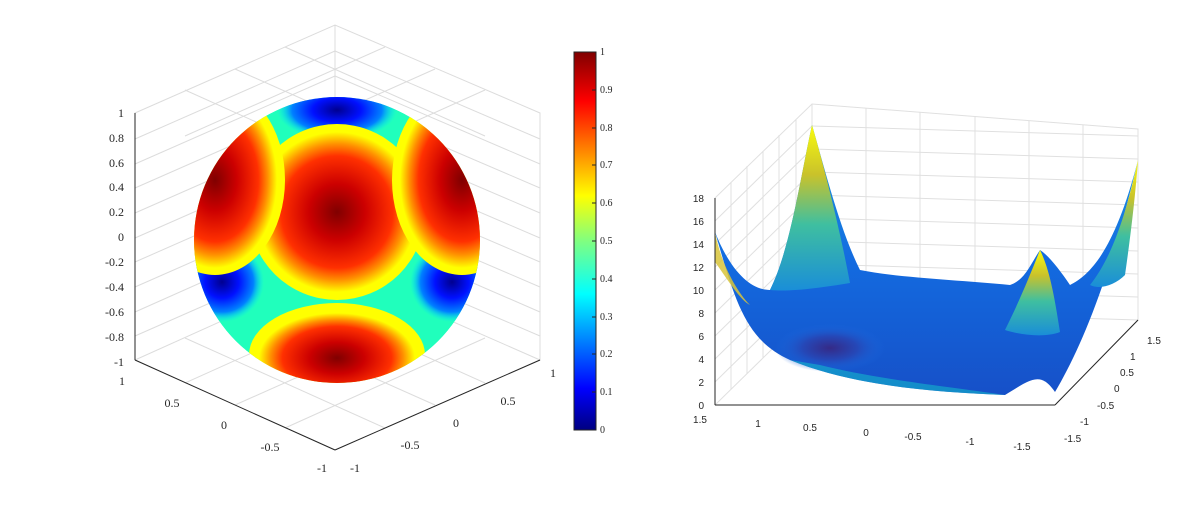 This screenshot has height=511, width=1200. What do you see at coordinates (602, 430) in the screenshot?
I see `colorbar-tick: 0` at bounding box center [602, 430].